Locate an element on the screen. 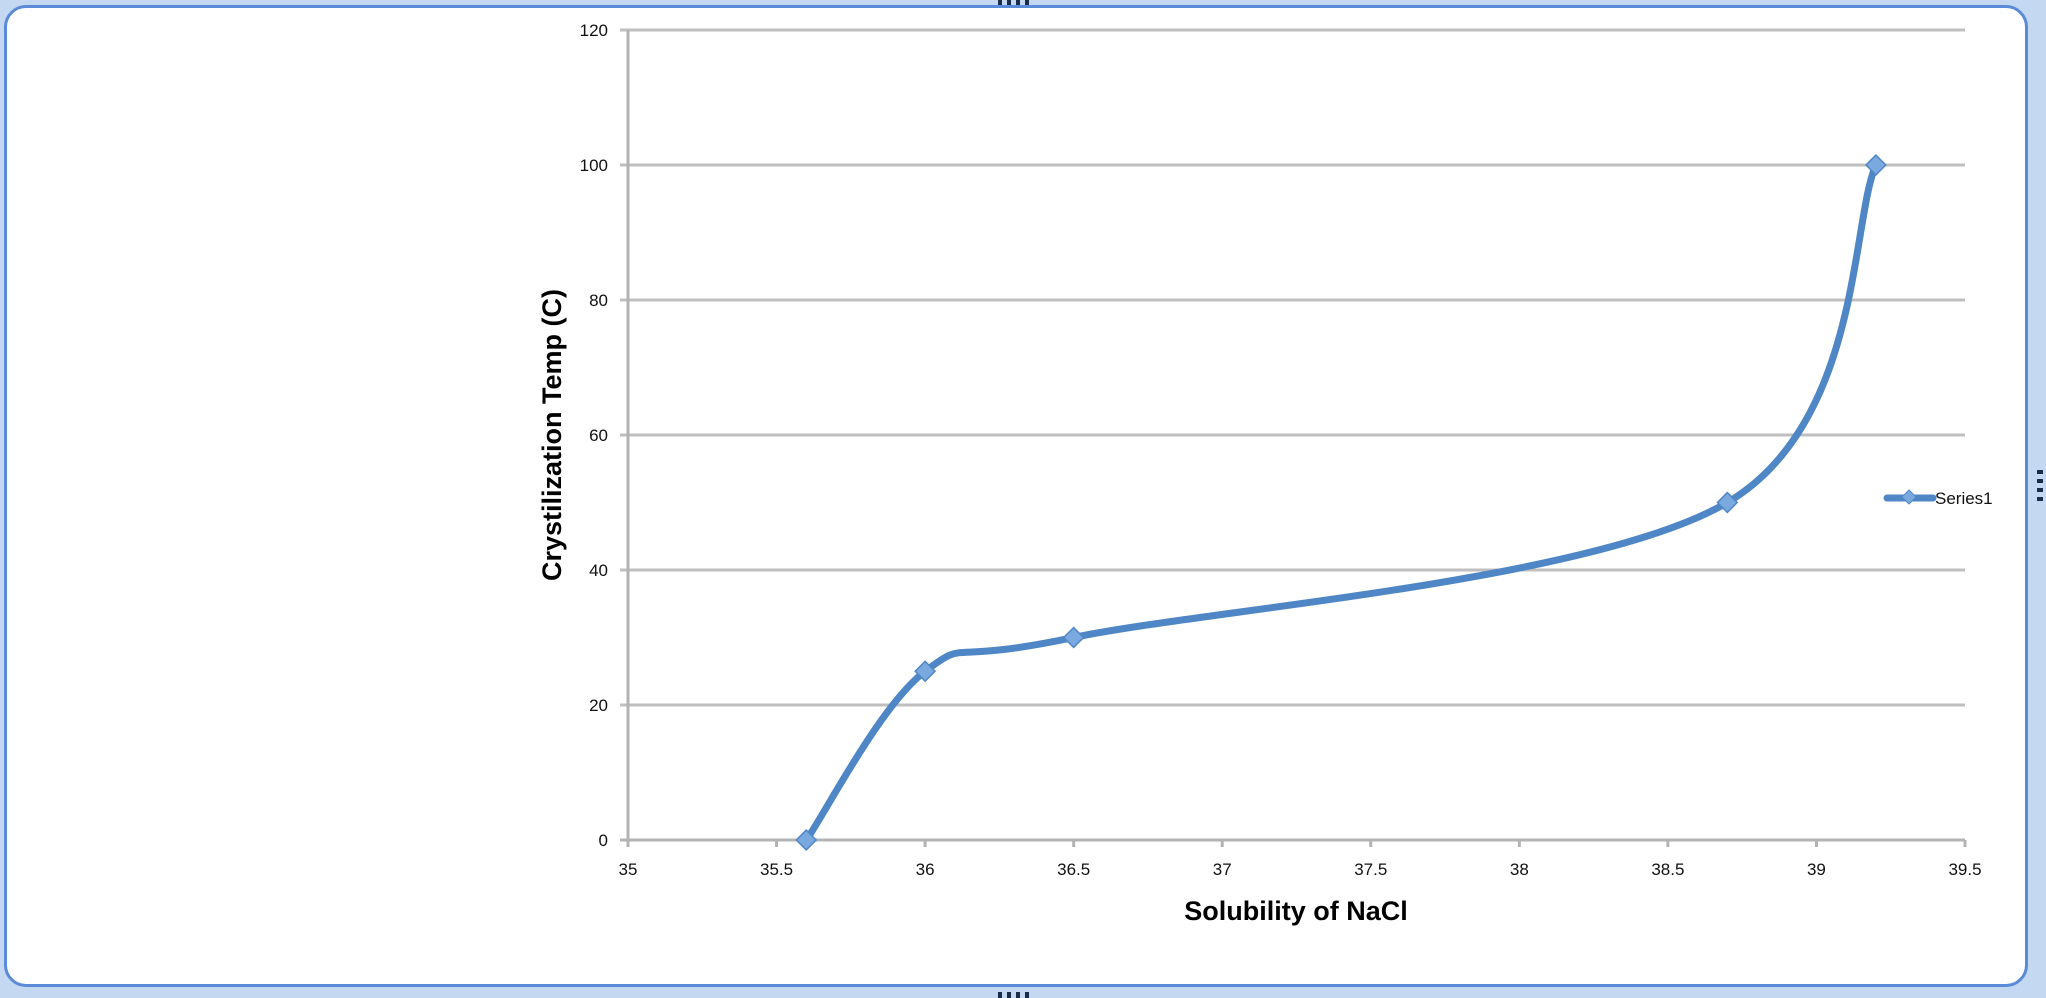 Image resolution: width=2046 pixels, height=998 pixels. y-tick-label: 0 is located at coordinates (603, 840).